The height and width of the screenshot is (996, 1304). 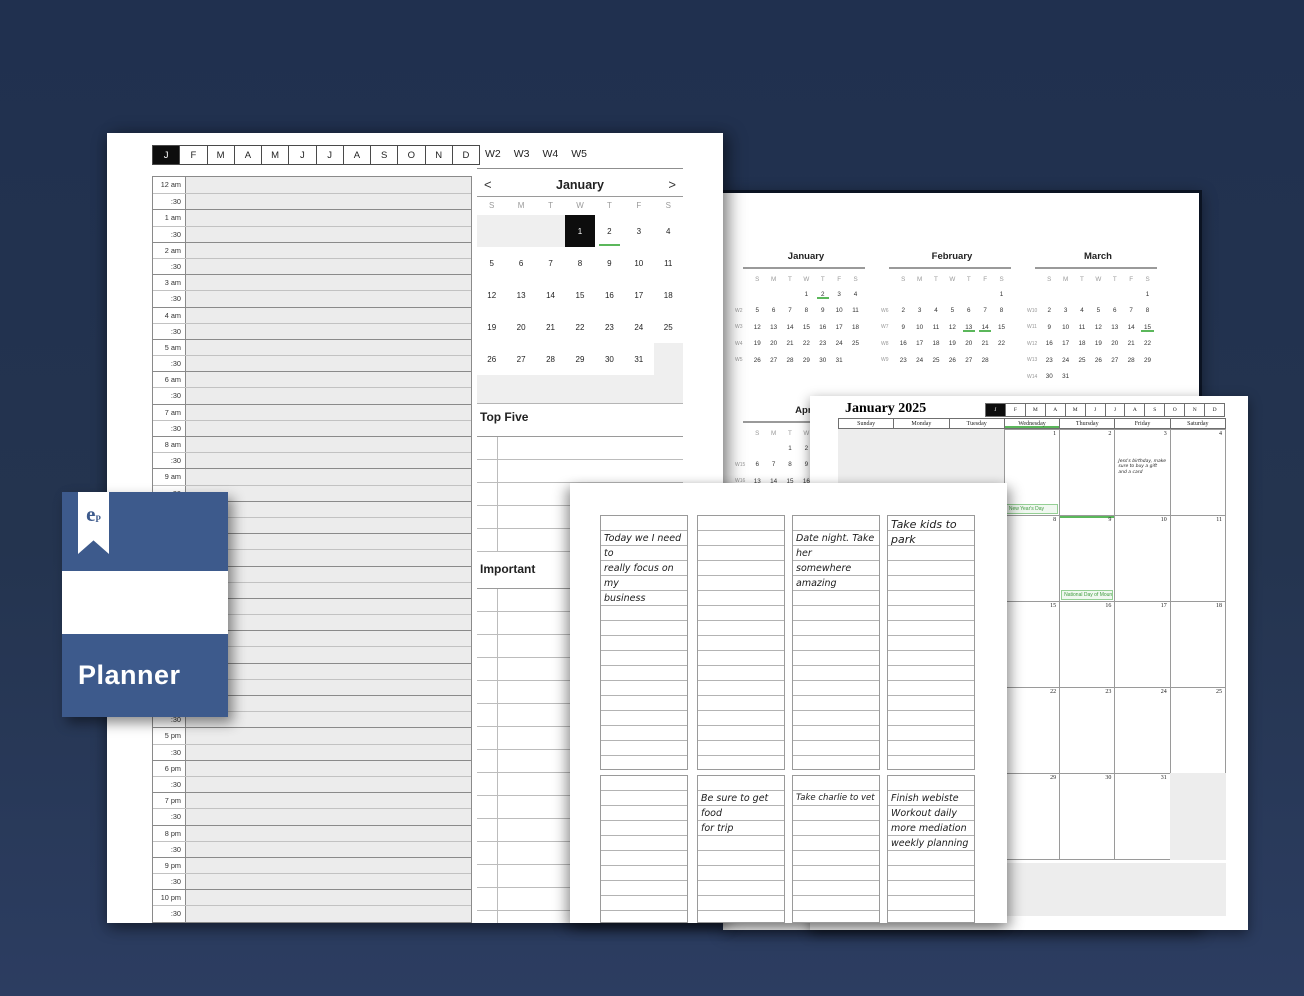 I want to click on monthly-month-tab-8: A, so click(x=1135, y=410).